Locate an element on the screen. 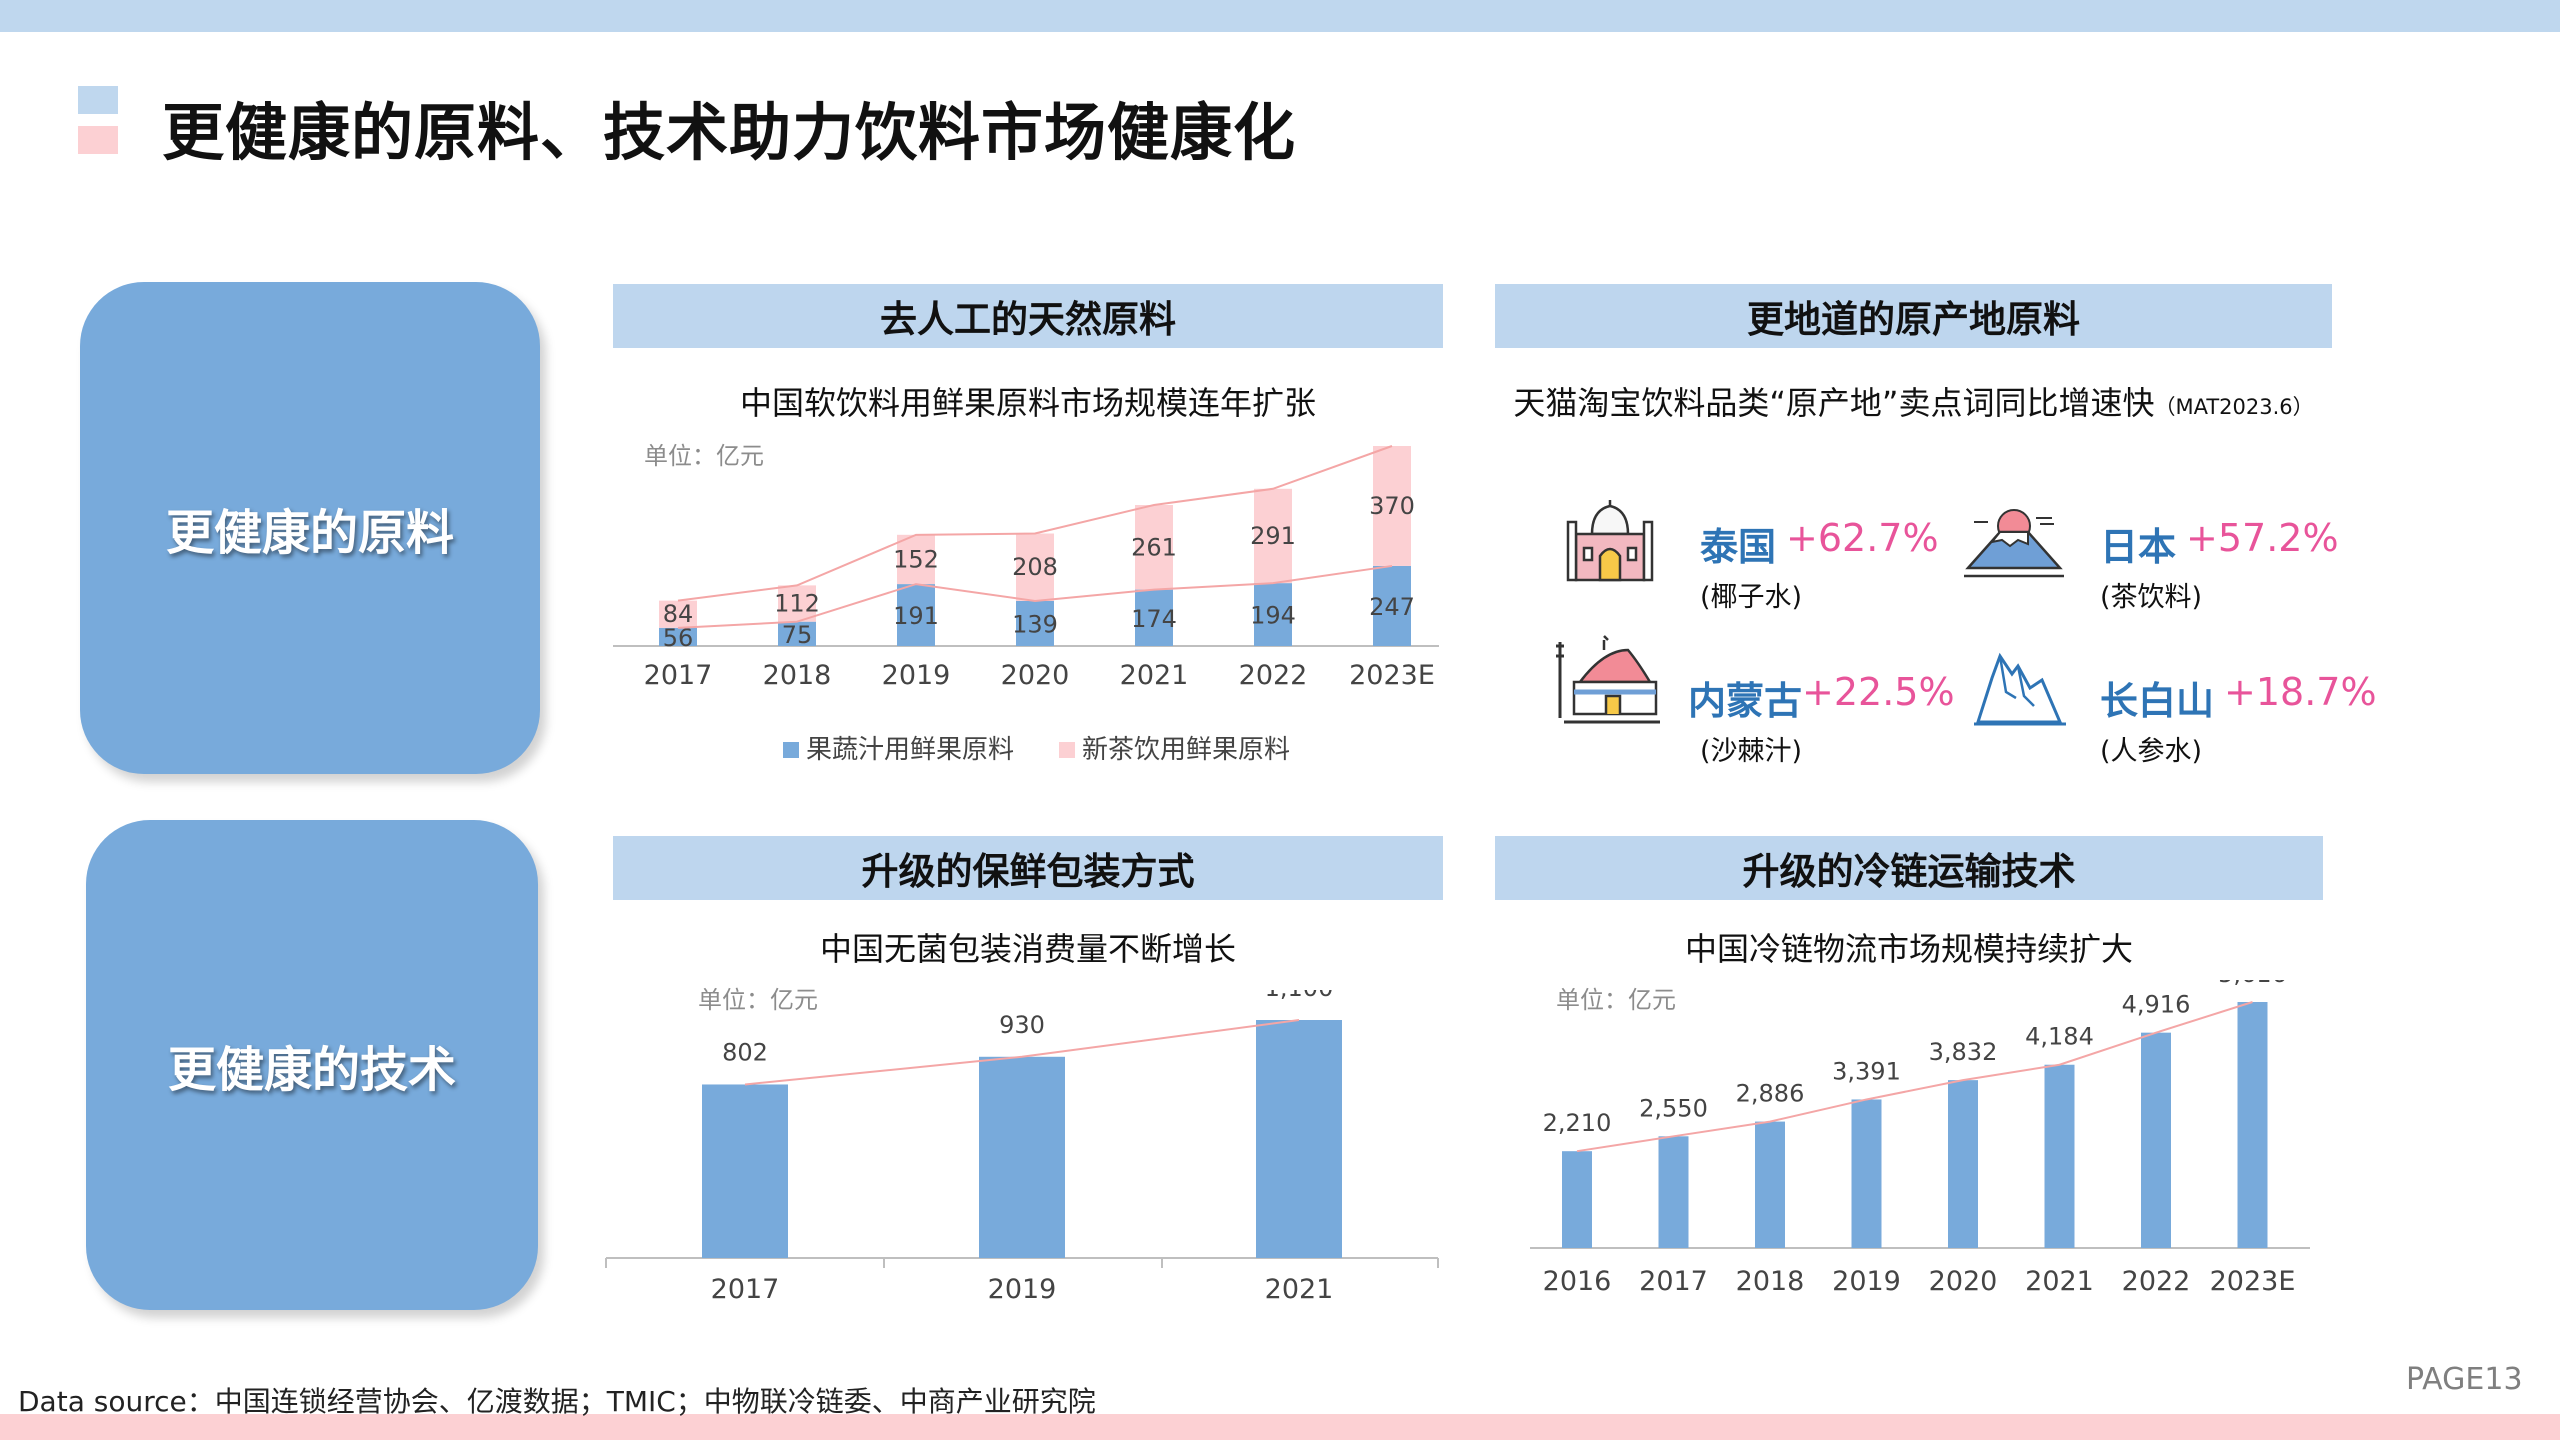  value-label-juice: 247 is located at coordinates (1392, 607).